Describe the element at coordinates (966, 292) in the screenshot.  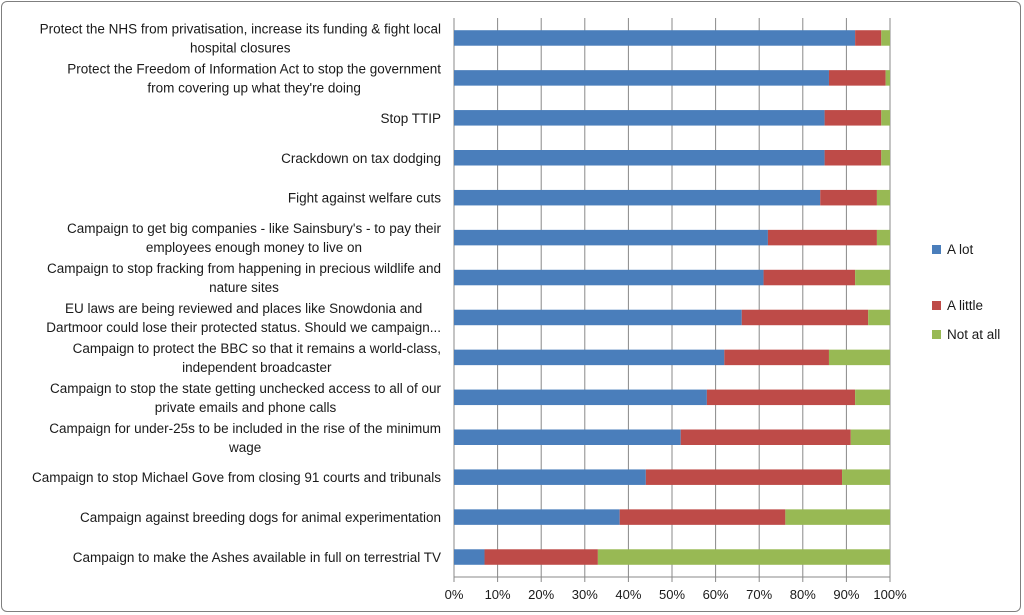
I see `legend: A lot A little Not at all` at that location.